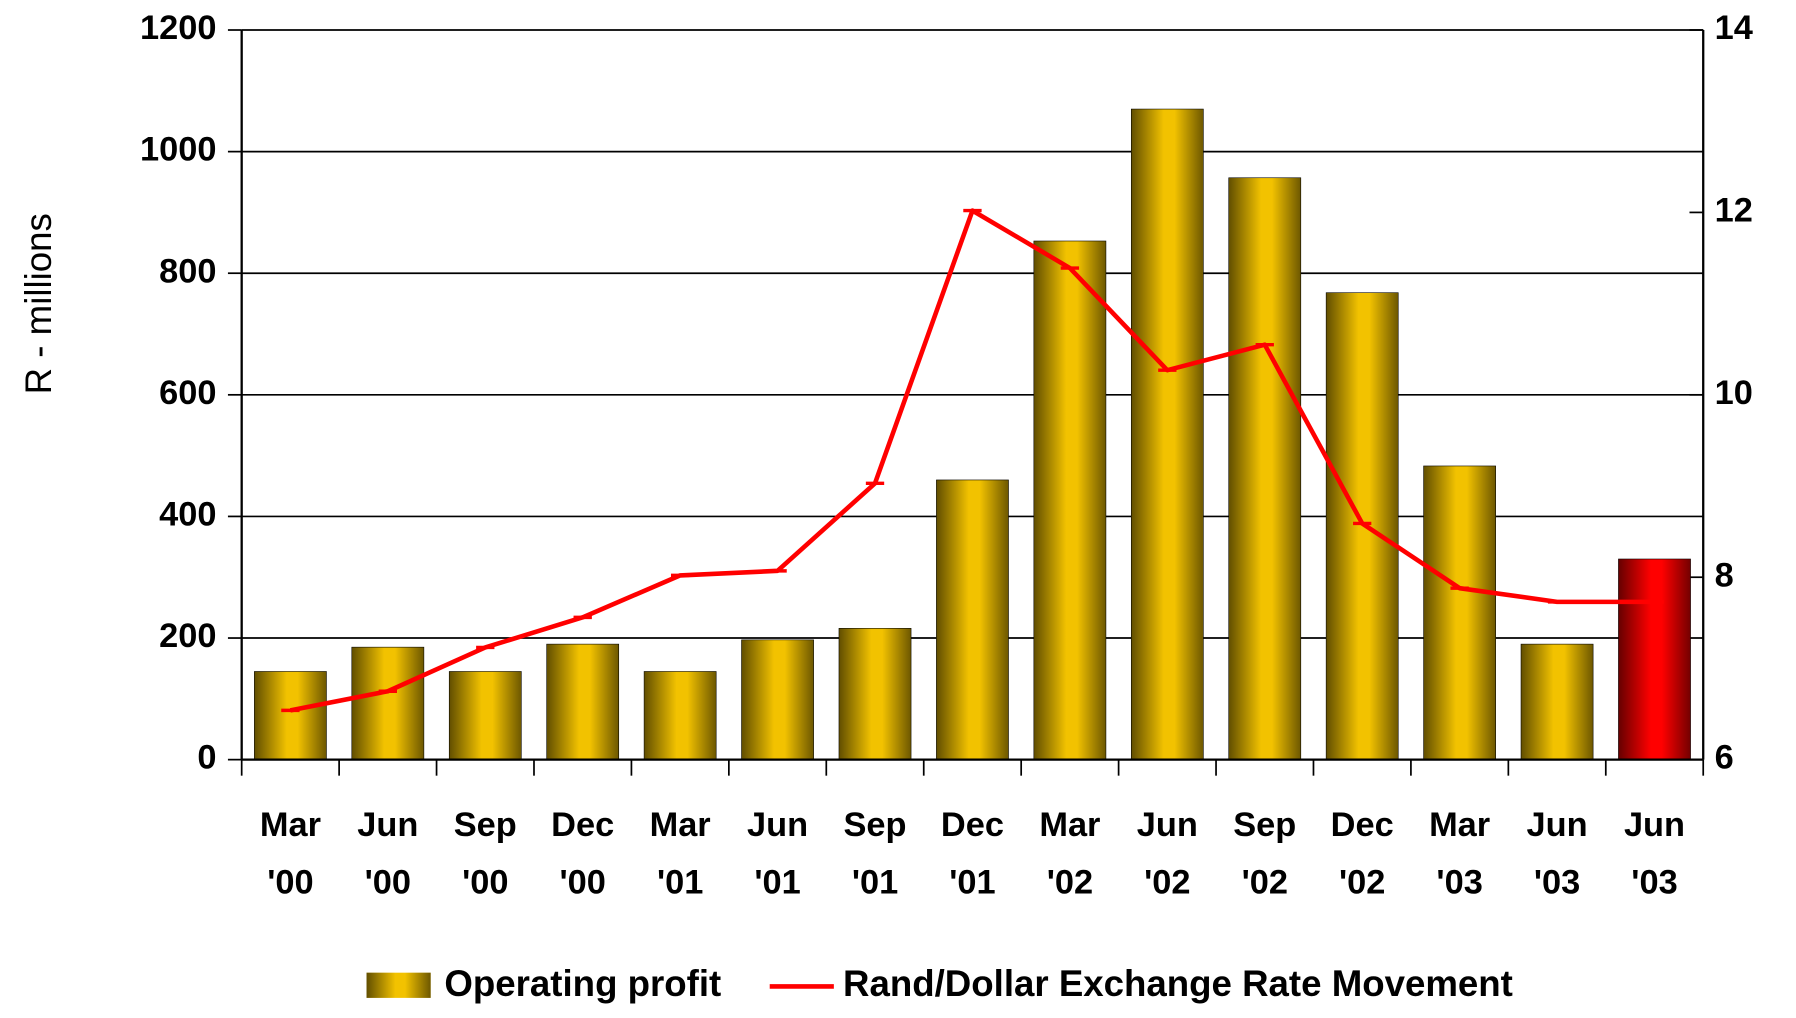 This screenshot has height=1018, width=1796. Describe the element at coordinates (187, 636) in the screenshot. I see `y-tick-label: 200` at that location.